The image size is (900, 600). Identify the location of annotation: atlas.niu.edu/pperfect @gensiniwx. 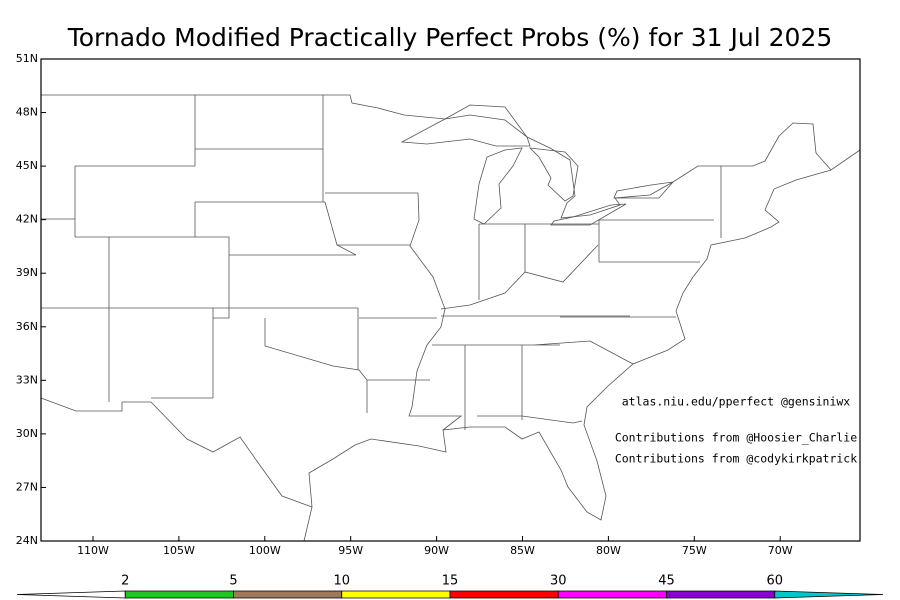
(736, 402).